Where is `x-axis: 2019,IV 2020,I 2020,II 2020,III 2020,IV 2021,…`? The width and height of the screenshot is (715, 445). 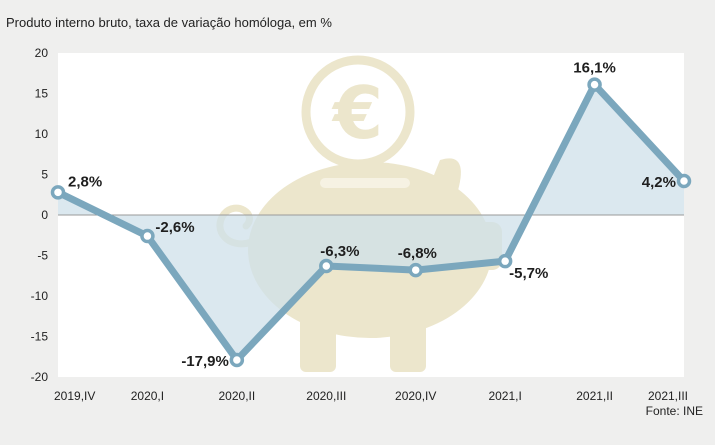
x-axis: 2019,IV 2020,I 2020,II 2020,III 2020,IV 2021,… is located at coordinates (371, 396).